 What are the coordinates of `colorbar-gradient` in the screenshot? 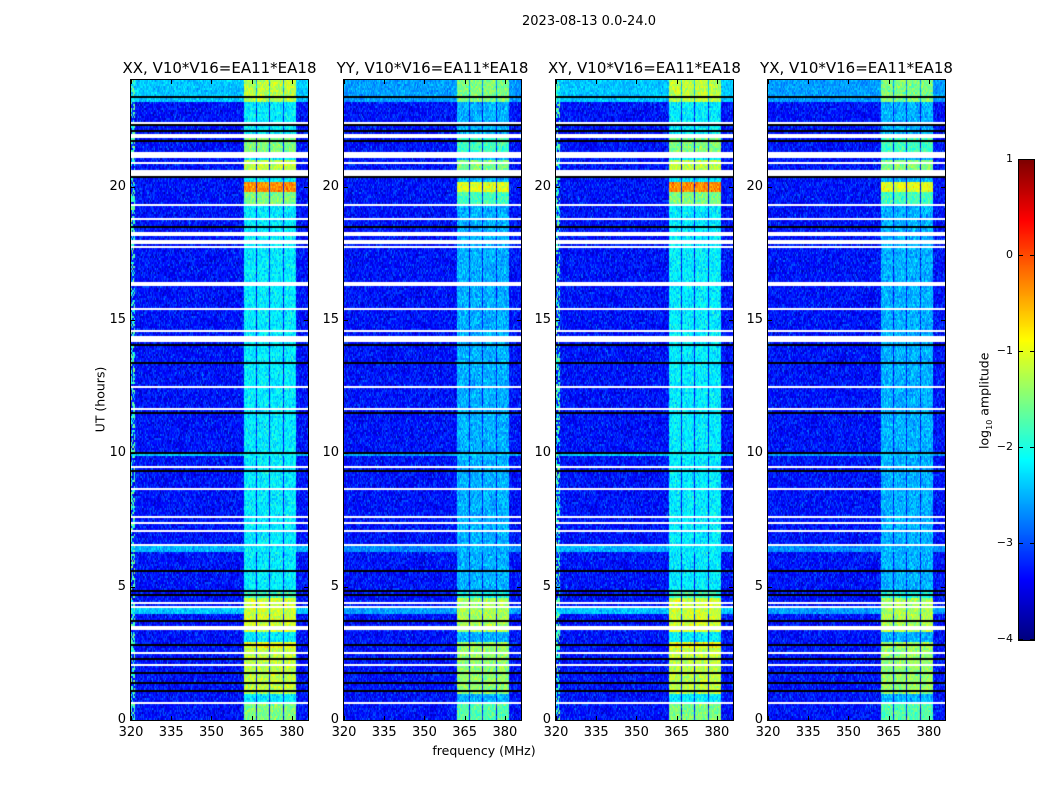 It's located at (1026, 400).